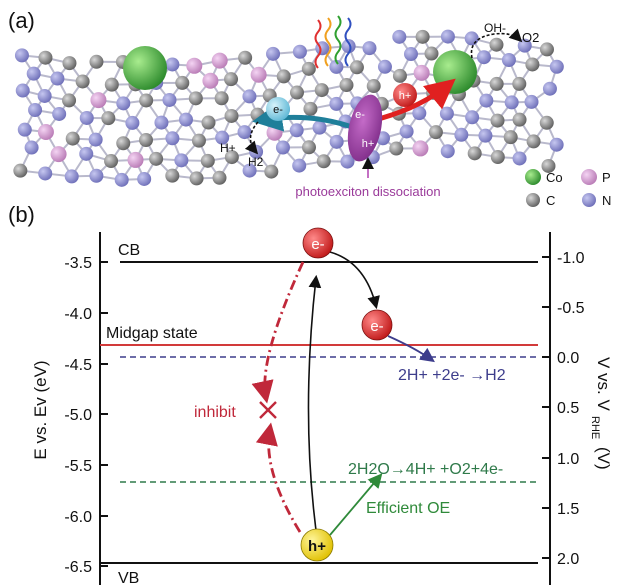  Describe the element at coordinates (568, 358) in the screenshot. I see `right-tick-label: 0.0` at that location.